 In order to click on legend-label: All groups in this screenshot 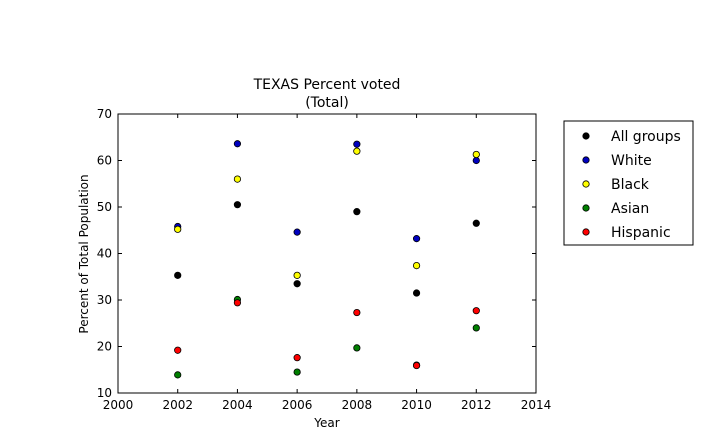, I will do `click(646, 137)`.